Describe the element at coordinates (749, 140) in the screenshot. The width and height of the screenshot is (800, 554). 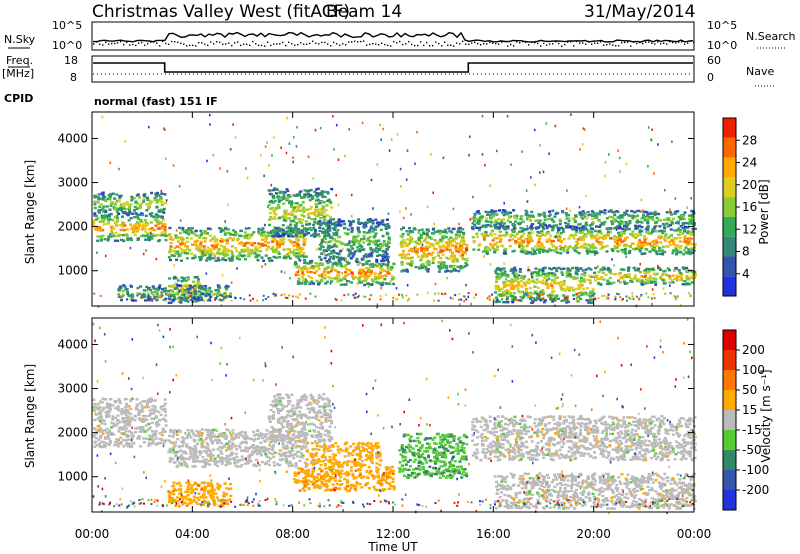
I see `colorbar-tick-label: 28` at that location.